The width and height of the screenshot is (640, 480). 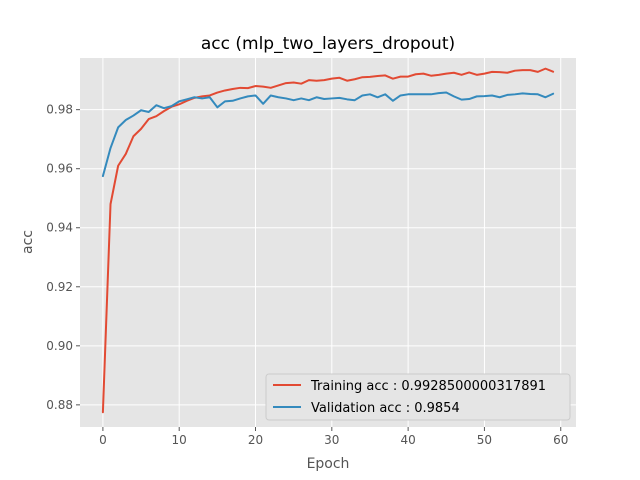 I want to click on y-tick-label: 0.88, so click(x=59, y=405).